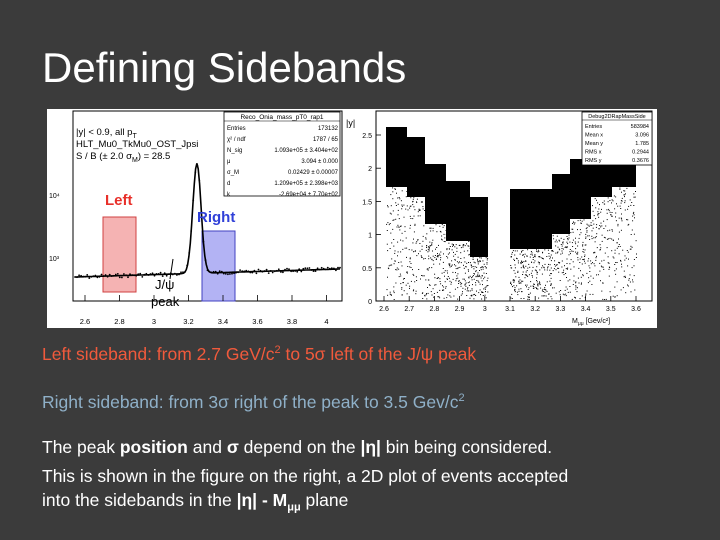 Image resolution: width=720 pixels, height=540 pixels. Describe the element at coordinates (642, 136) in the screenshot. I see `stats-value: 3.096` at that location.